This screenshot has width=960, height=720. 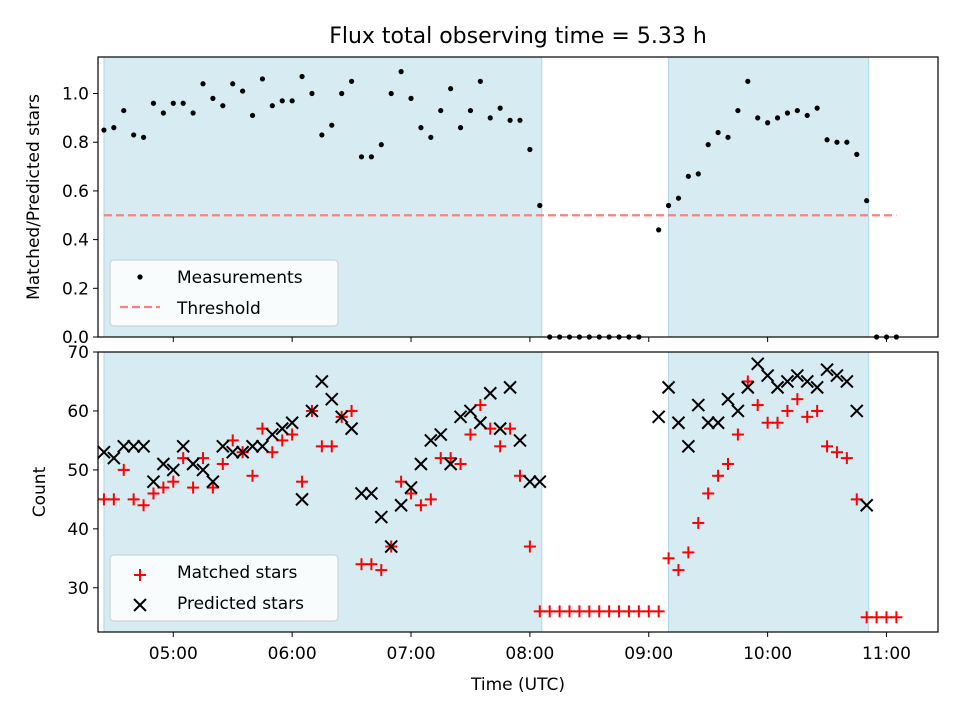 I want to click on bottom-legend: Matched stars Predicted stars, so click(x=224, y=588).